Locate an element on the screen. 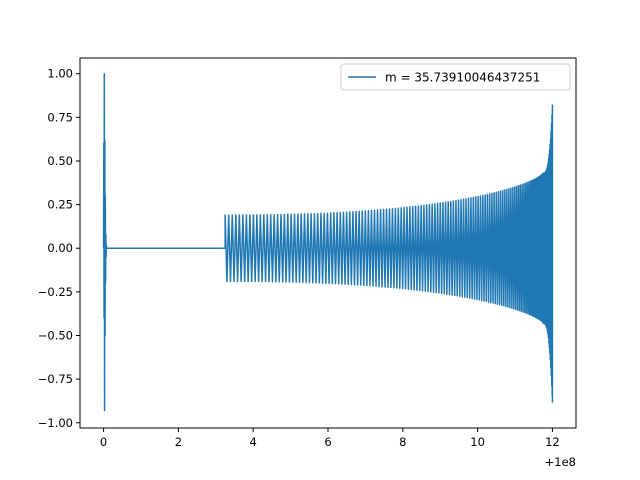  x-tick-label: 12 is located at coordinates (552, 442).